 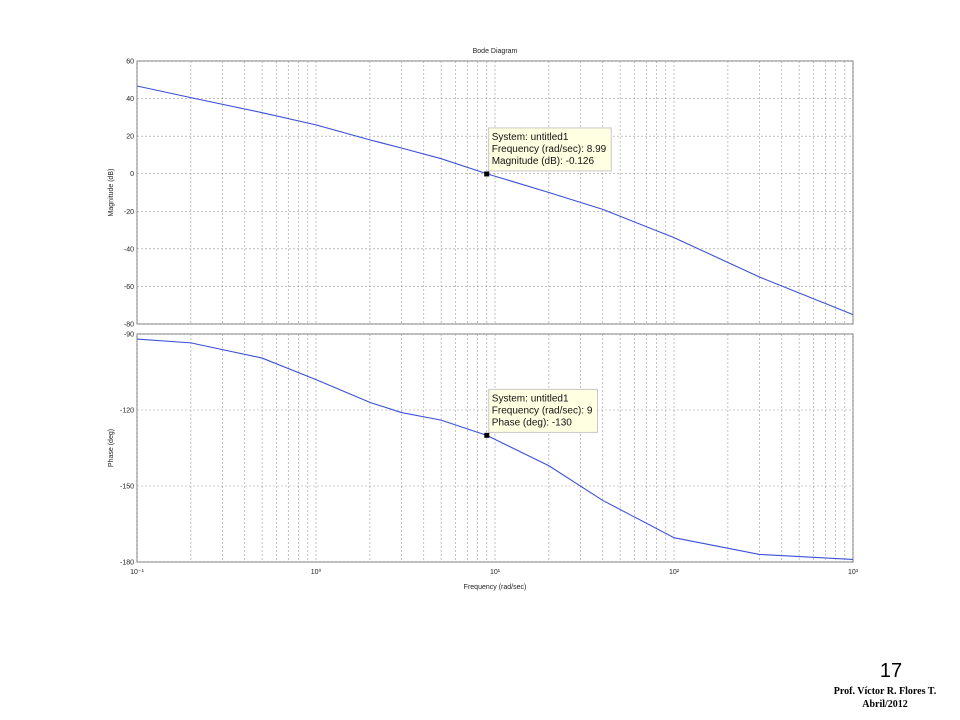 I want to click on x-axis-label: Frequency (rad/sec), so click(x=495, y=587).